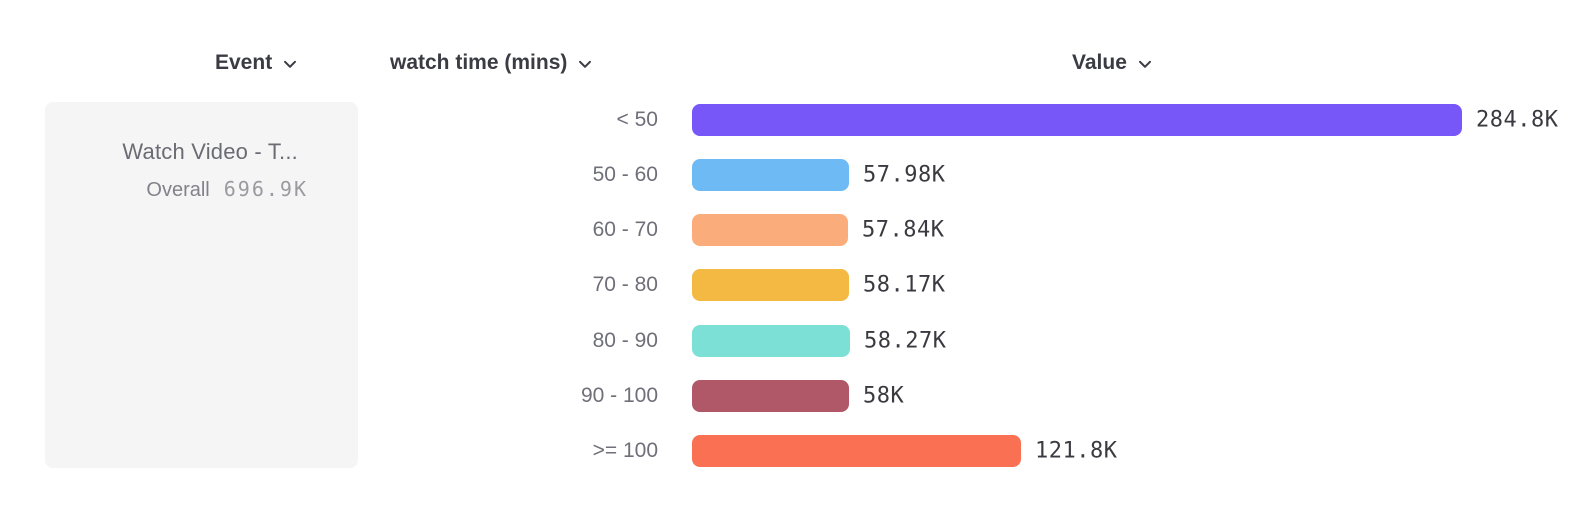 The height and width of the screenshot is (518, 1592). Describe the element at coordinates (625, 340) in the screenshot. I see `bucket-label: 80 - 90` at that location.